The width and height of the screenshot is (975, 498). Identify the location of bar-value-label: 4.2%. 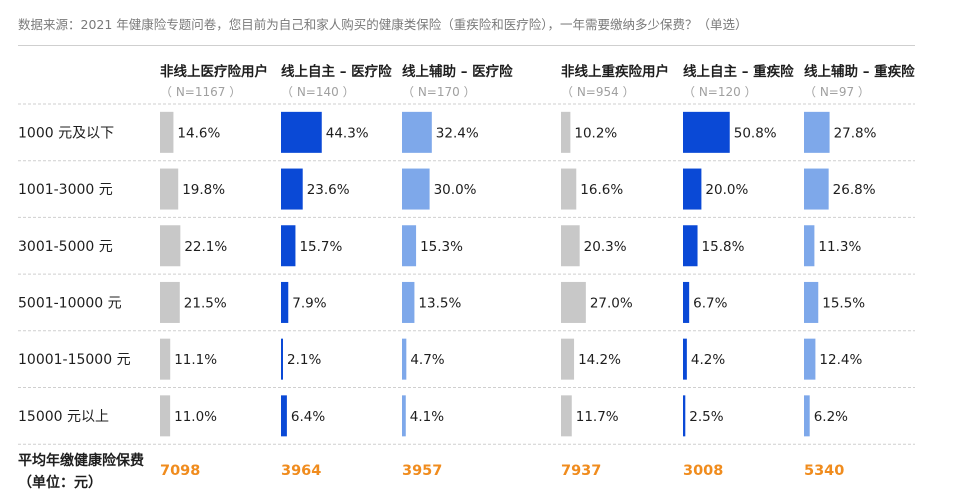
(708, 360).